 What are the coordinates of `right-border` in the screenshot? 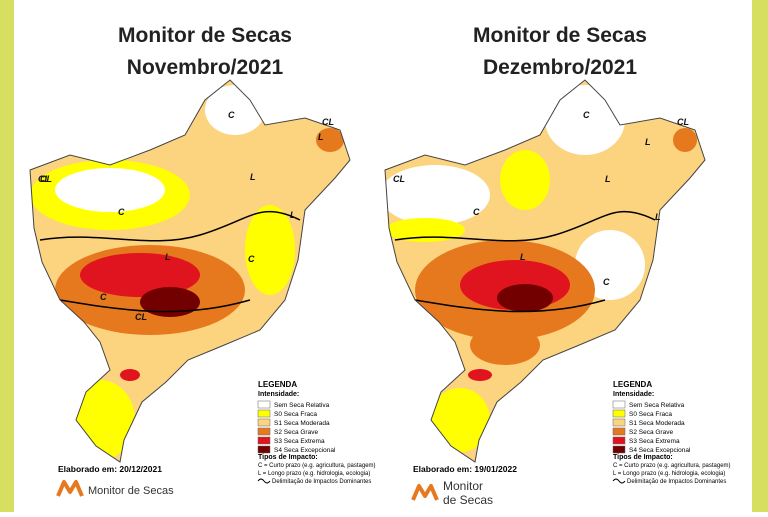 It's located at (760, 256).